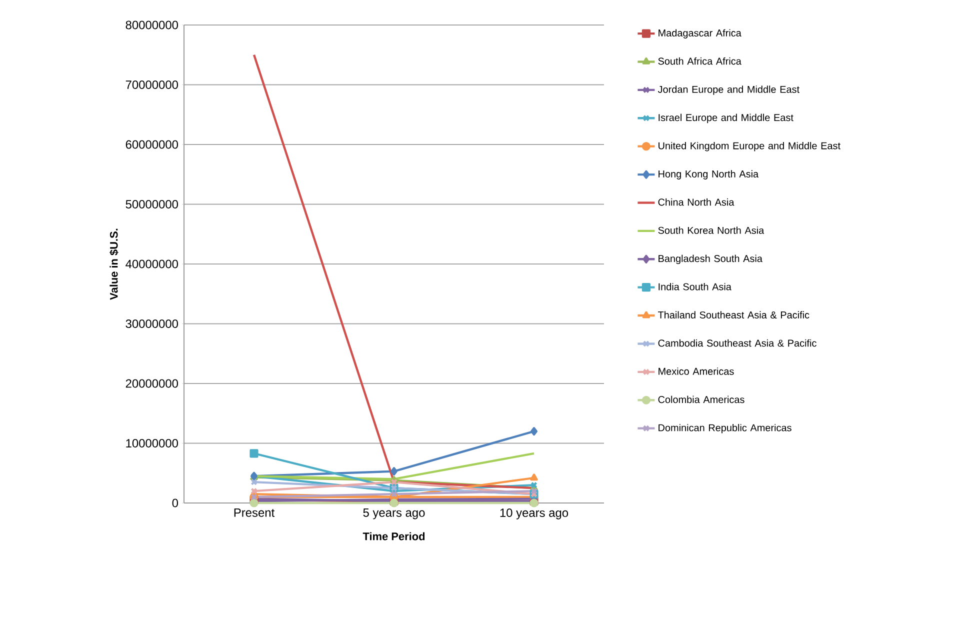  I want to click on y-tick-label: 70000000, so click(152, 84).